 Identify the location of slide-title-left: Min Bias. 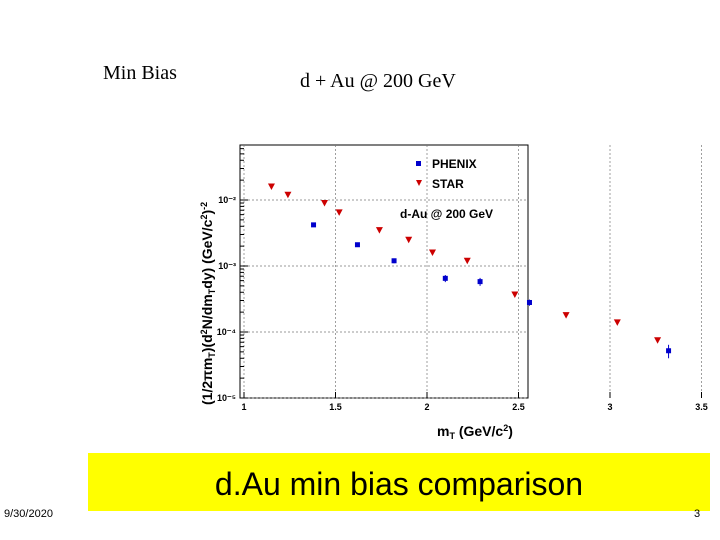
(140, 73).